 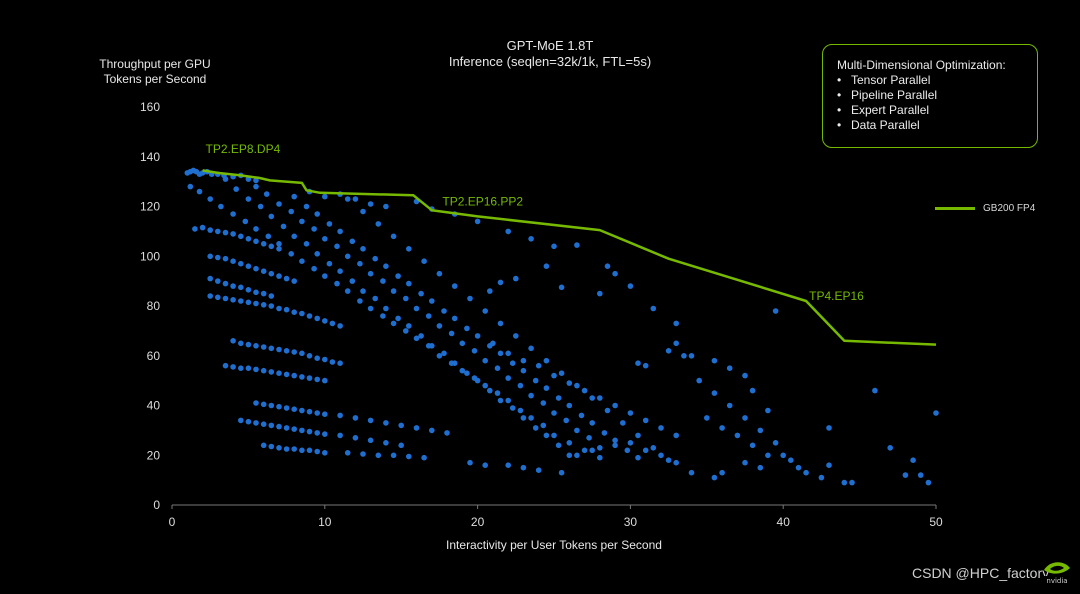 I want to click on legend-label: GB200 FP4, so click(x=1009, y=208).